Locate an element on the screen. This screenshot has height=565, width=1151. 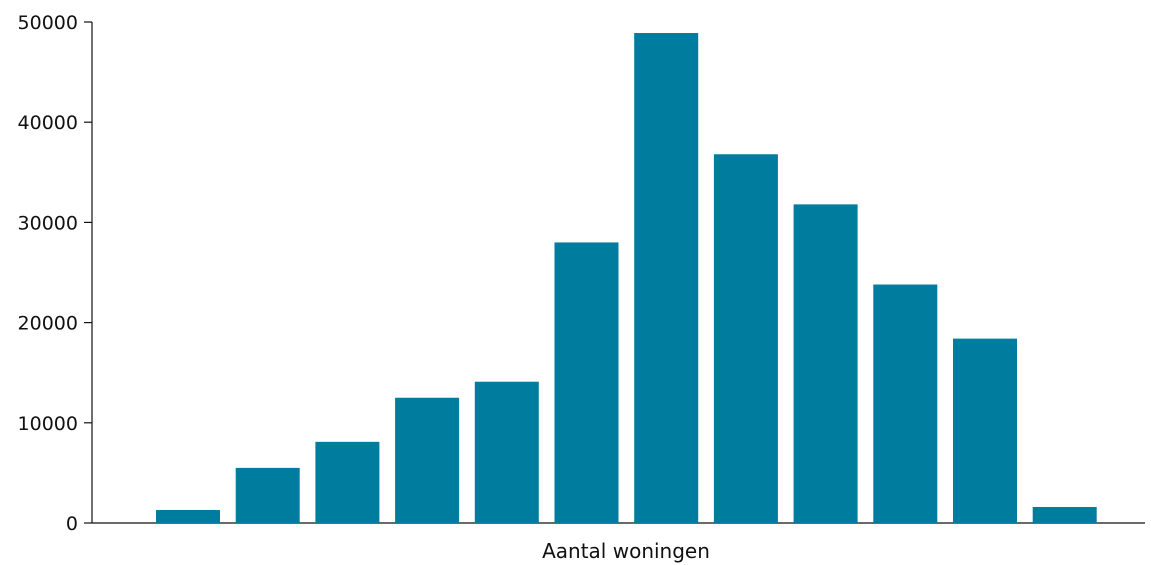
y-tick-label: 30000 is located at coordinates (48, 223).